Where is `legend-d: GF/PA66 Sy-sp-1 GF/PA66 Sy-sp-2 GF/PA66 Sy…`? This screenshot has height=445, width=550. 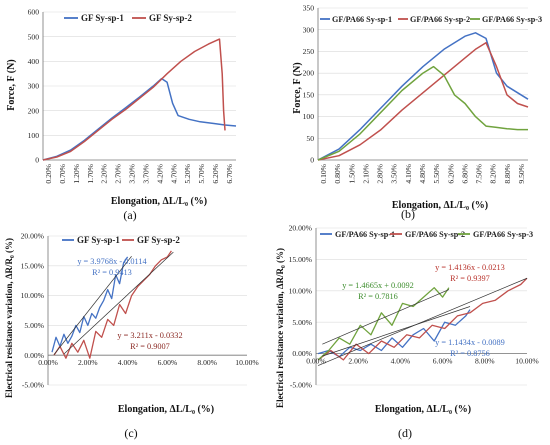 legend-d: GF/PA66 Sy-sp-1 GF/PA66 Sy-sp-2 GF/PA66 Sy… is located at coordinates (426, 234).